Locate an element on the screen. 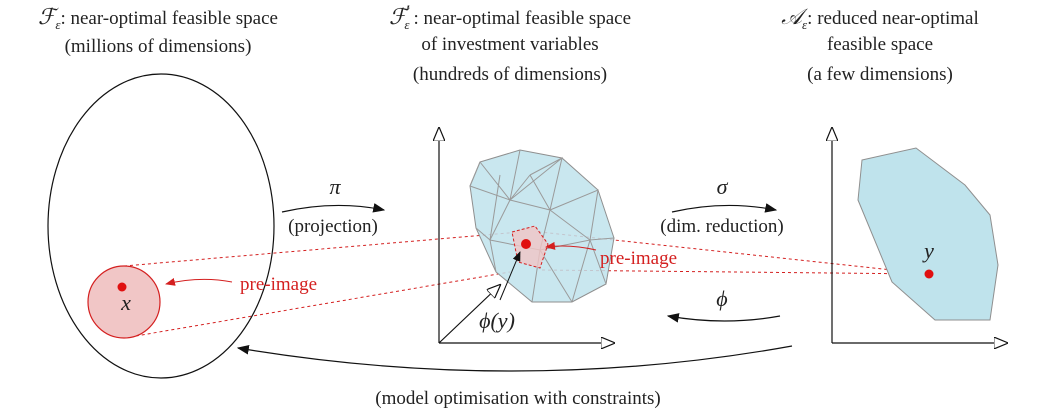  left-title: ℱε: near-optimal feasible space is located at coordinates (158, 18).